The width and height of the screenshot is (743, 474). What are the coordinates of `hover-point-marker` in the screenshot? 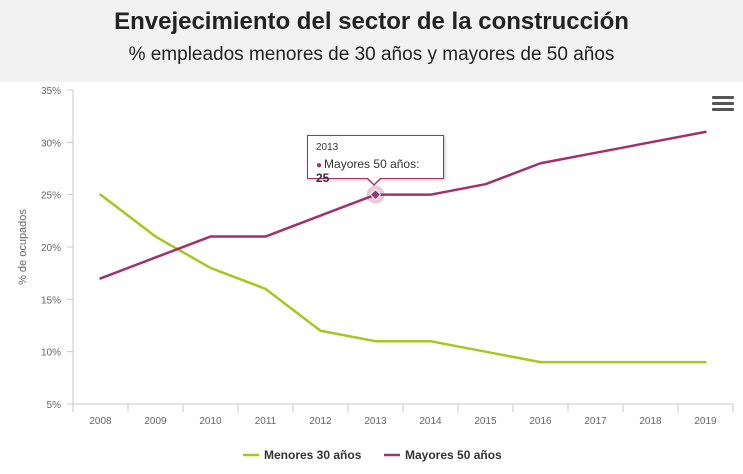 It's located at (375, 194).